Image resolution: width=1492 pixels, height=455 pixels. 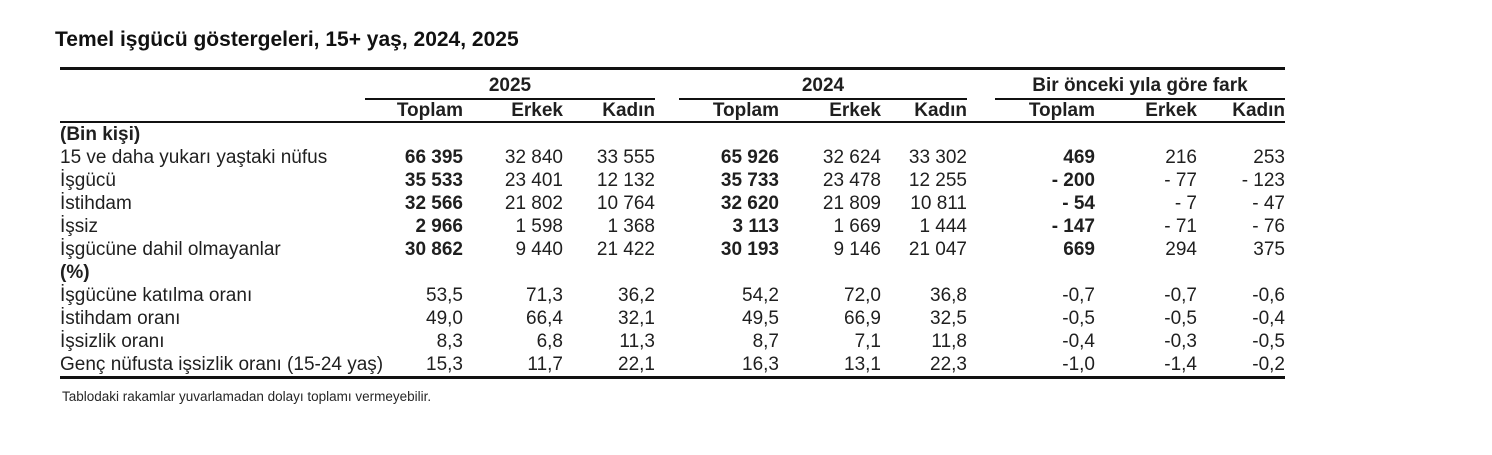 I want to click on column-header-diff-toplam: Toplam, so click(x=1061, y=110).